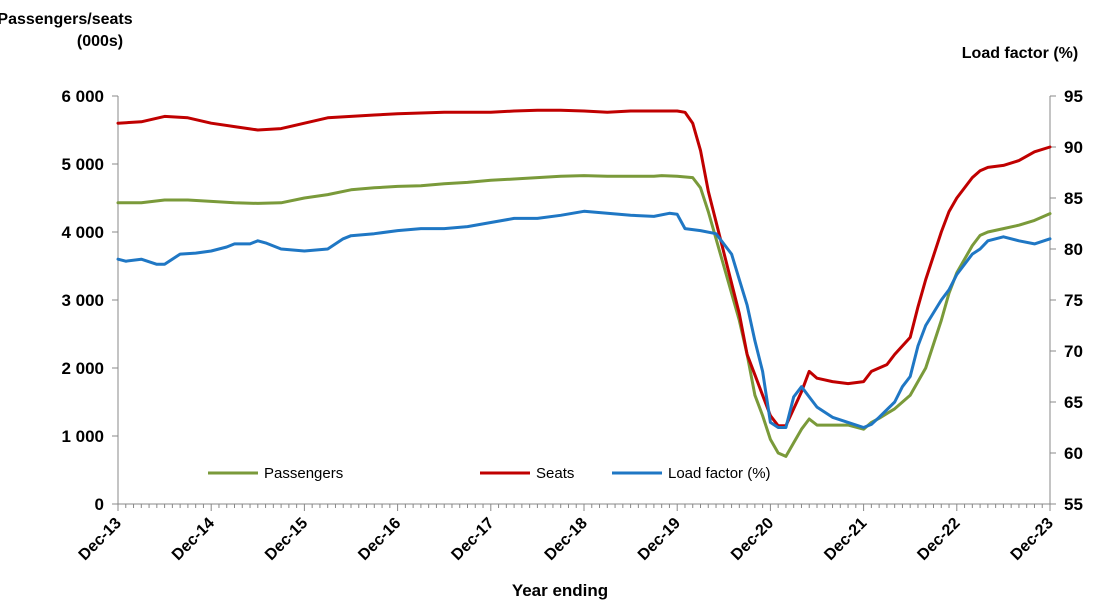 The image size is (1110, 601). Describe the element at coordinates (82, 164) in the screenshot. I see `y-left-tick-label: 5 000` at that location.